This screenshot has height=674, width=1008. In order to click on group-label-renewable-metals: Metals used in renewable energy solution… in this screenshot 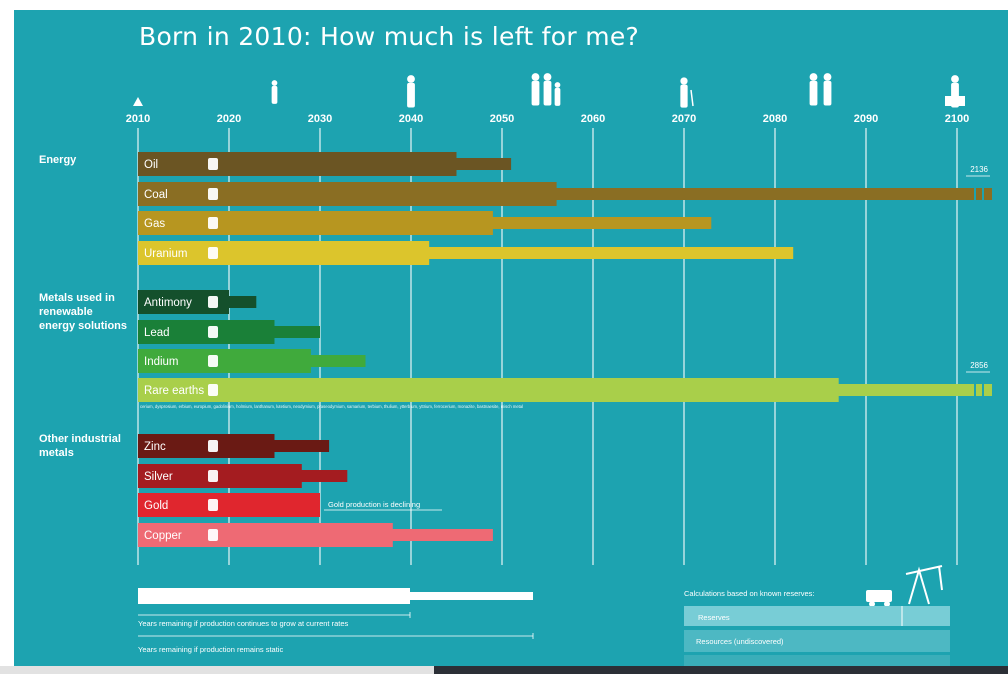, I will do `click(83, 312)`.